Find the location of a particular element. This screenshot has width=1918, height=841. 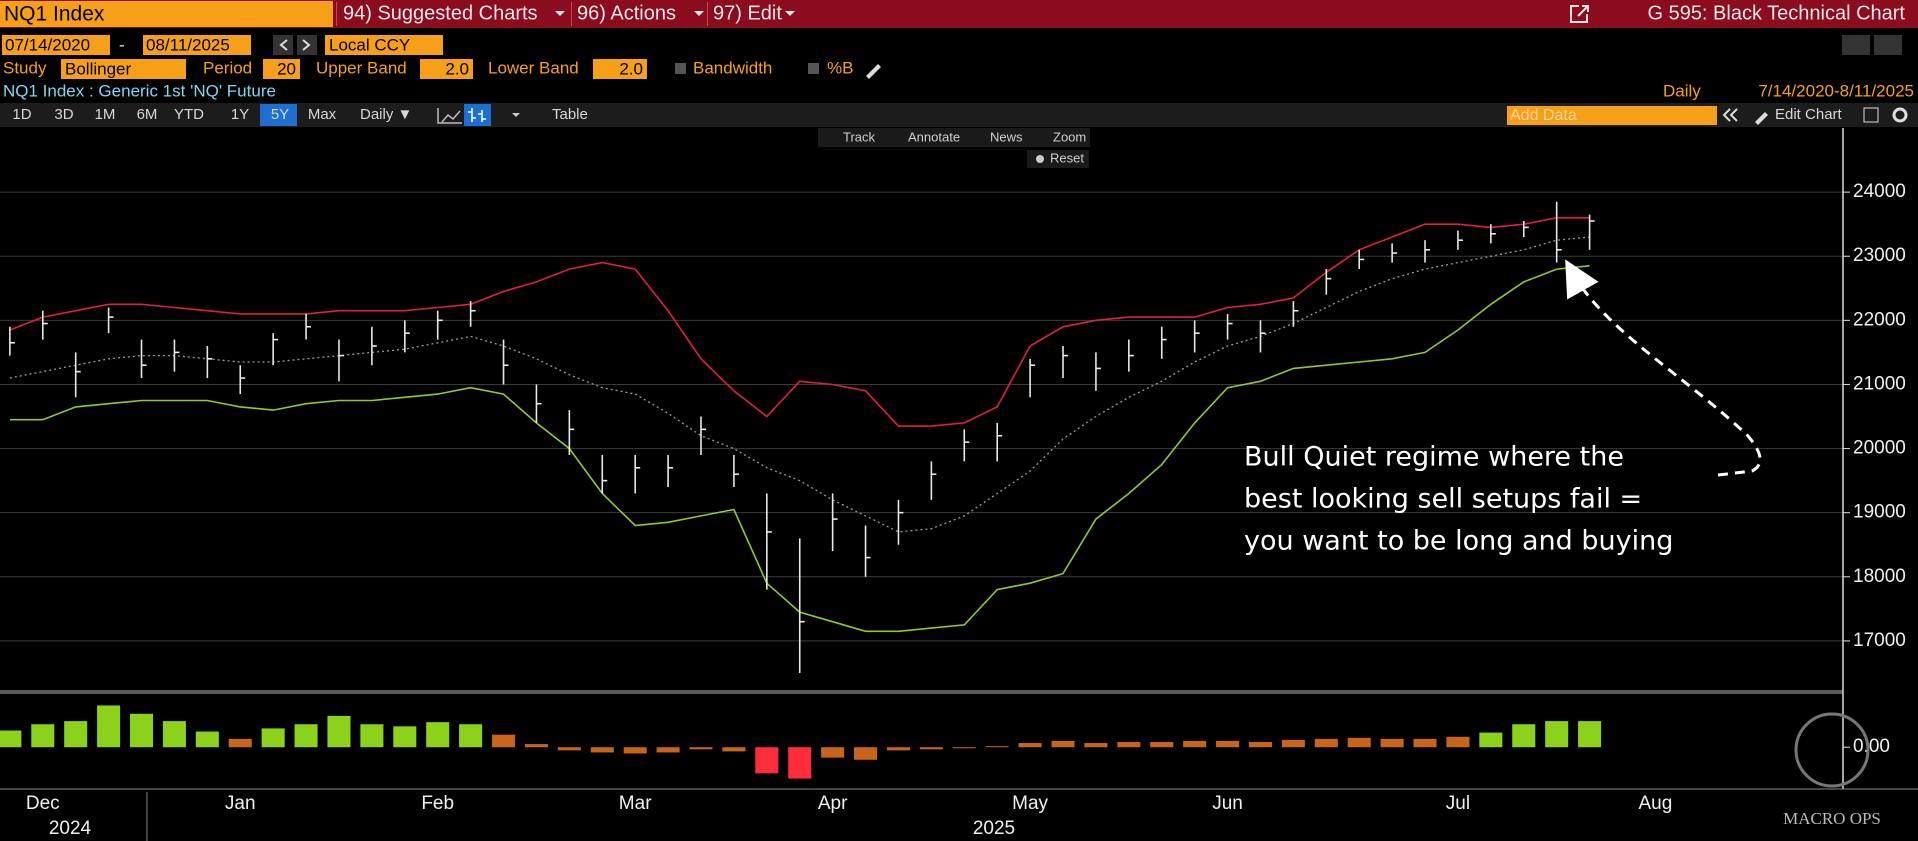

add-data: Add Data is located at coordinates (1543, 115).